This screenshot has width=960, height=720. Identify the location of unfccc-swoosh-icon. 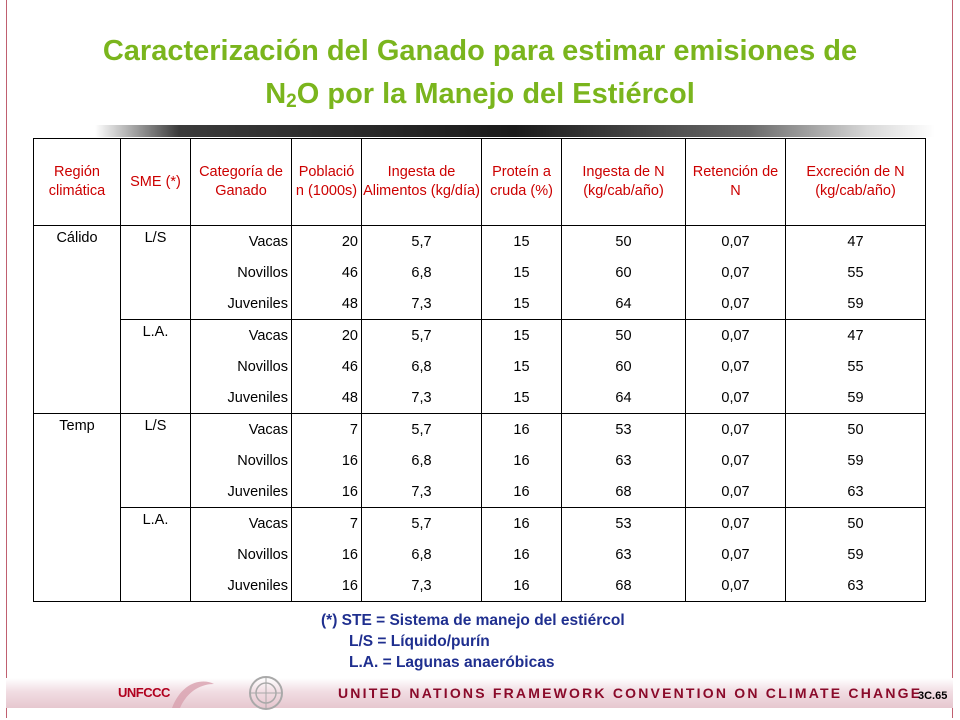
(193, 694).